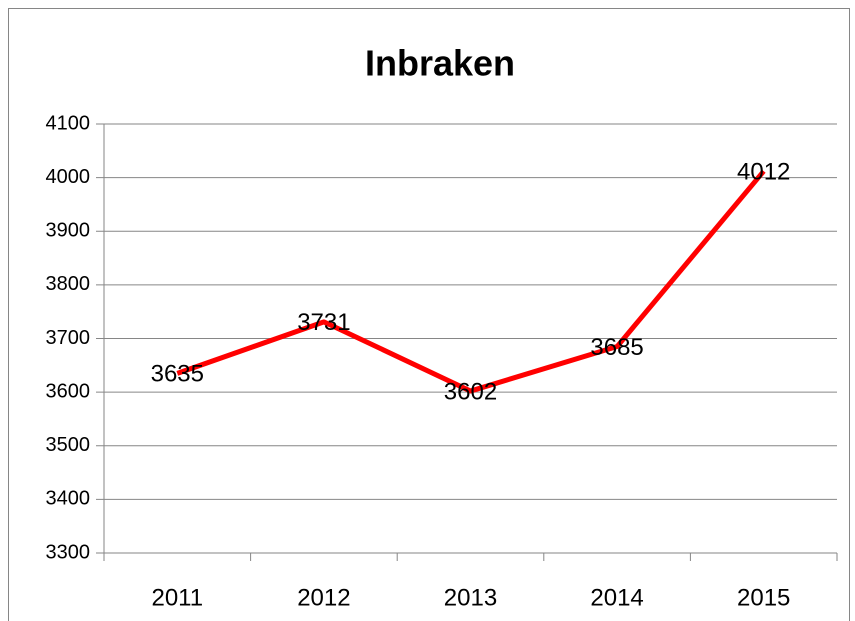  What do you see at coordinates (470, 597) in the screenshot?
I see `x-tick-label: 2013` at bounding box center [470, 597].